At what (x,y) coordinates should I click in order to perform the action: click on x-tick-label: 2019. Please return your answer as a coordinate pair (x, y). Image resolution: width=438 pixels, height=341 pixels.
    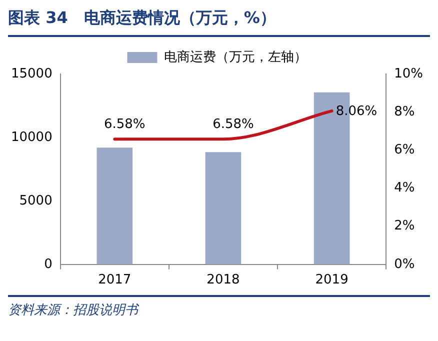
    Looking at the image, I should click on (331, 280).